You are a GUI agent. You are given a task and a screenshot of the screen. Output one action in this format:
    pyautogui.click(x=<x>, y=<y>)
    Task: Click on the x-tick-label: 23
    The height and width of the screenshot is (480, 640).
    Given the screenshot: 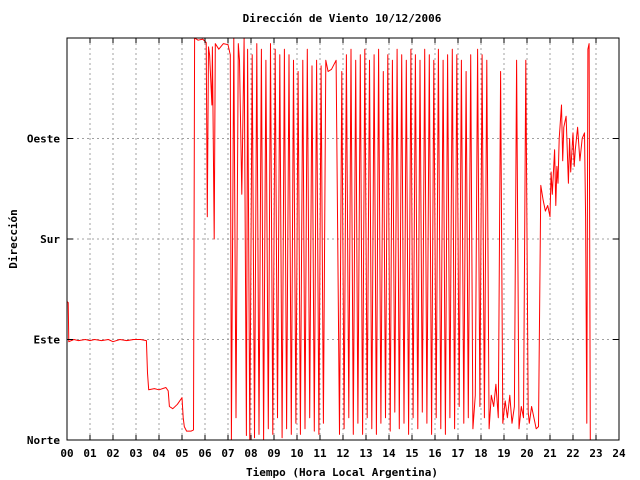 What is the action you would take?
    pyautogui.click(x=595, y=453)
    